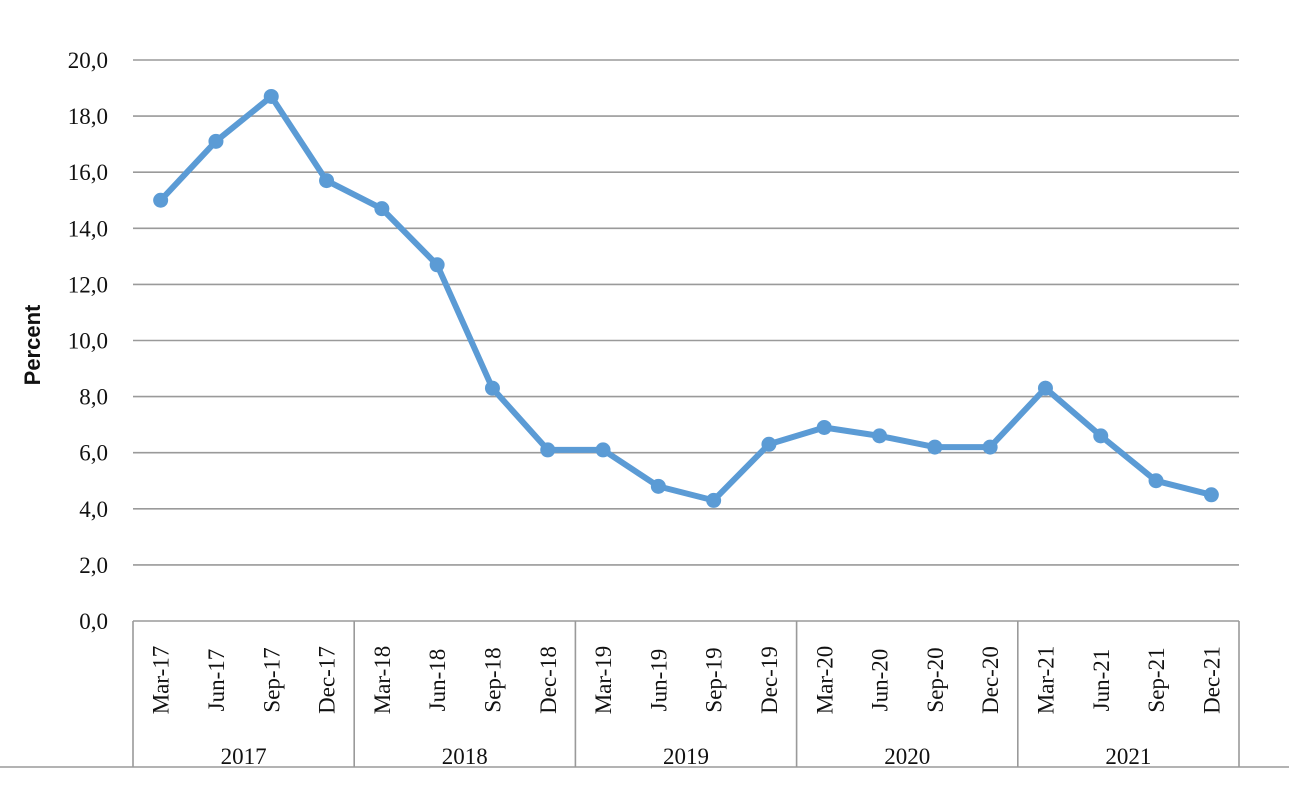  Describe the element at coordinates (880, 680) in the screenshot. I see `x-tick-label: Jun-20` at that location.